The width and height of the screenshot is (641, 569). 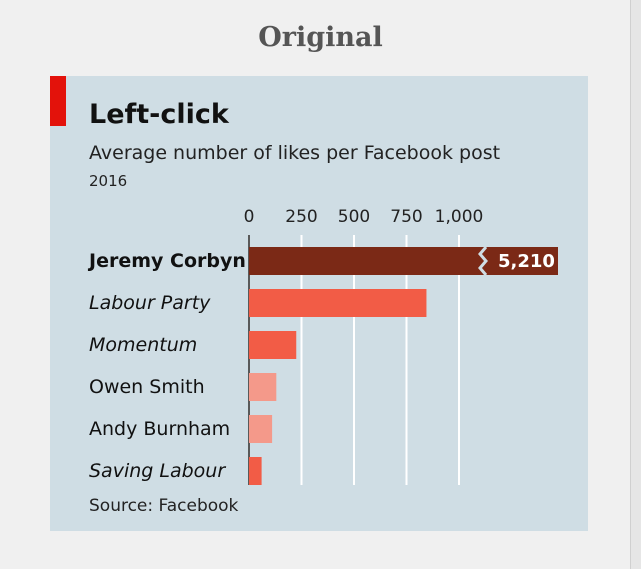 What do you see at coordinates (483, 261) in the screenshot?
I see `axis-break-mark` at bounding box center [483, 261].